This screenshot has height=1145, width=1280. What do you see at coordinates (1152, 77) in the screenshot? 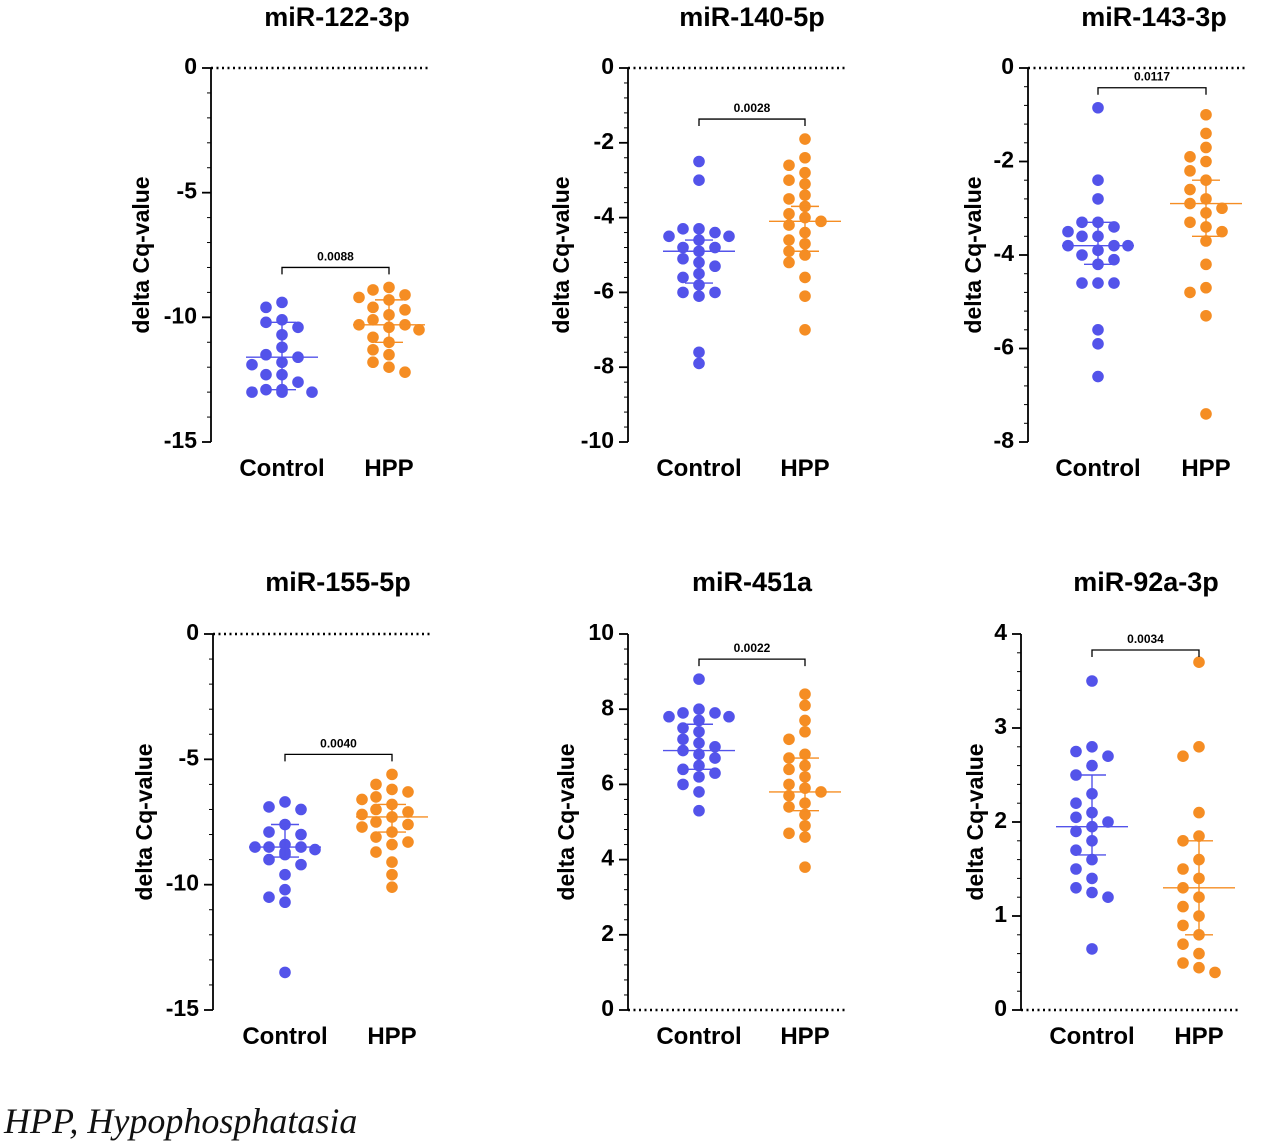
I see `p-value-label: 0.0117` at bounding box center [1152, 77].